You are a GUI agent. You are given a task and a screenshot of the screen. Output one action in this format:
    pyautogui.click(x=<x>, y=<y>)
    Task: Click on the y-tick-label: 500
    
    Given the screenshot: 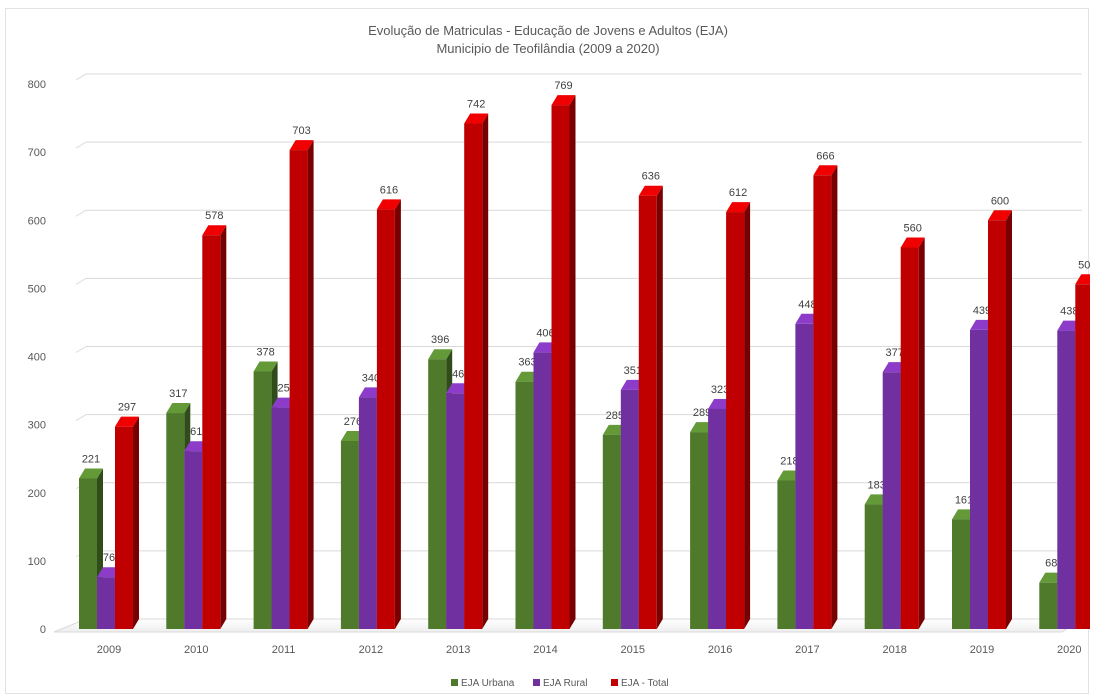 What is the action you would take?
    pyautogui.click(x=37, y=289)
    